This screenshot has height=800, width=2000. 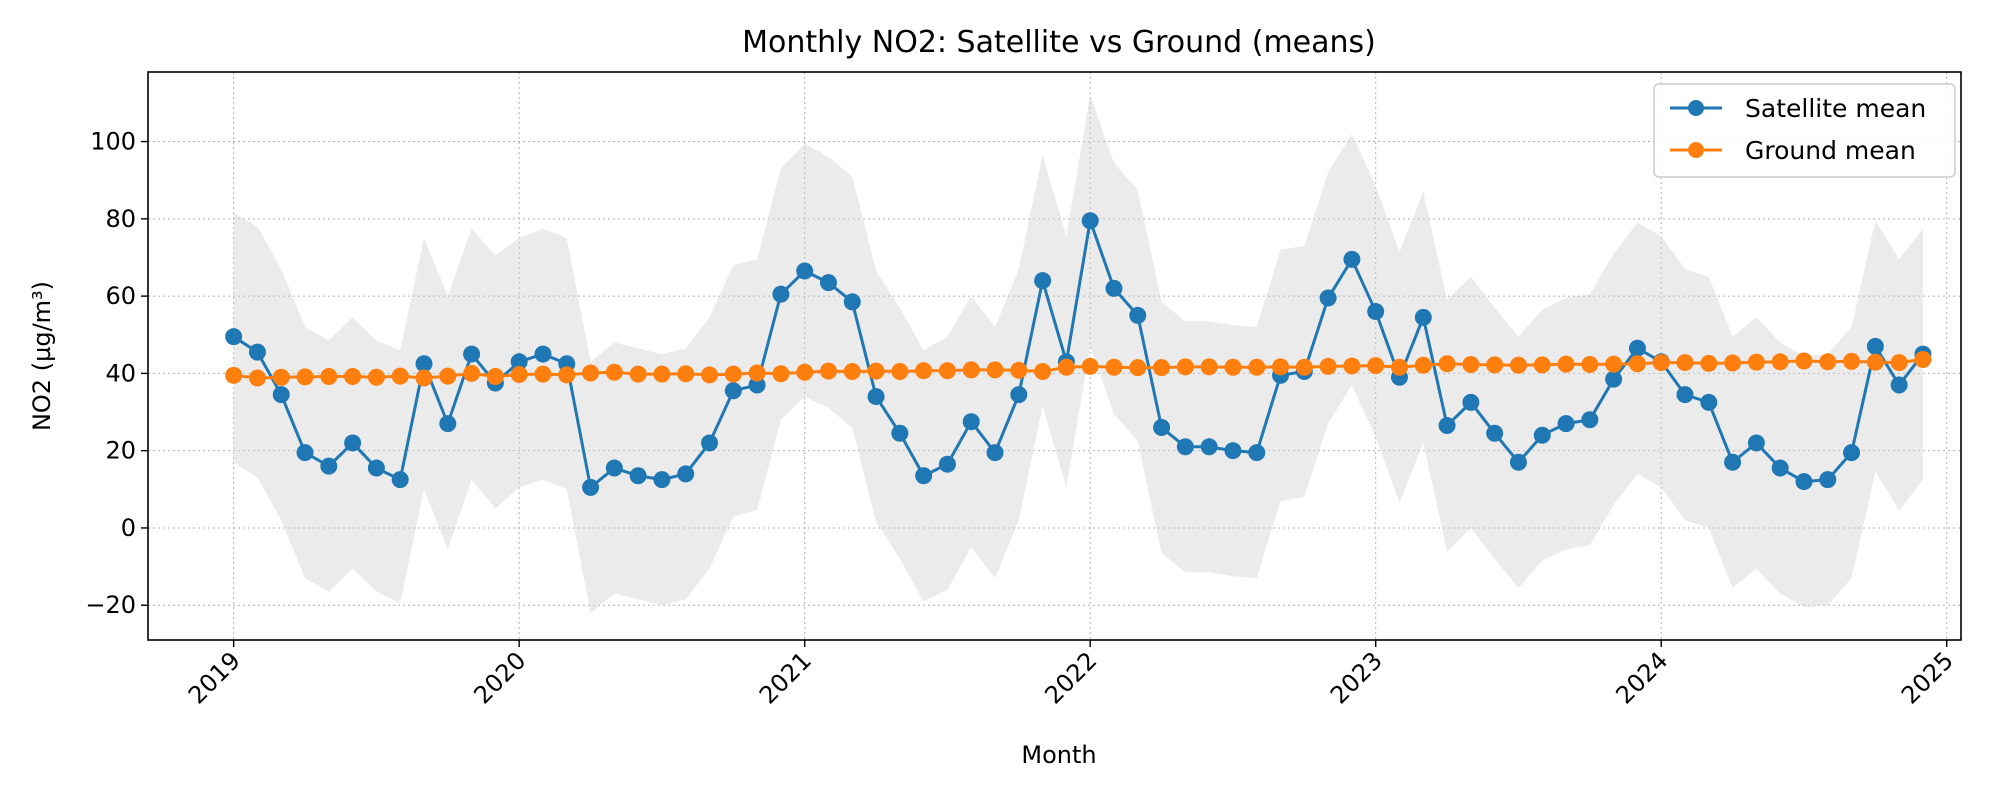 What do you see at coordinates (120, 451) in the screenshot?
I see `y-tick-label: 20` at bounding box center [120, 451].